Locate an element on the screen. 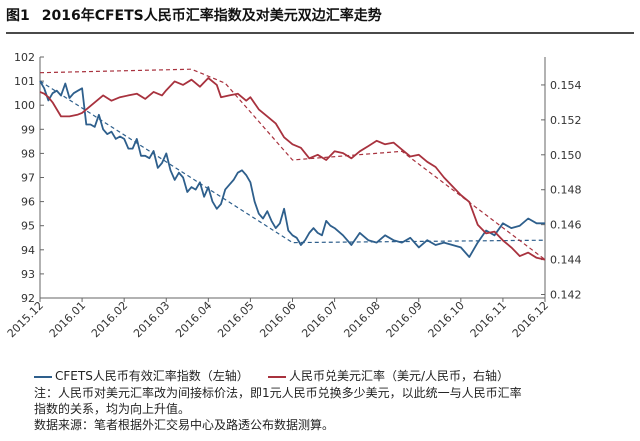  legend-item-cfets: CFETS人民币有效汇率指数（左轴） is located at coordinates (141, 375).